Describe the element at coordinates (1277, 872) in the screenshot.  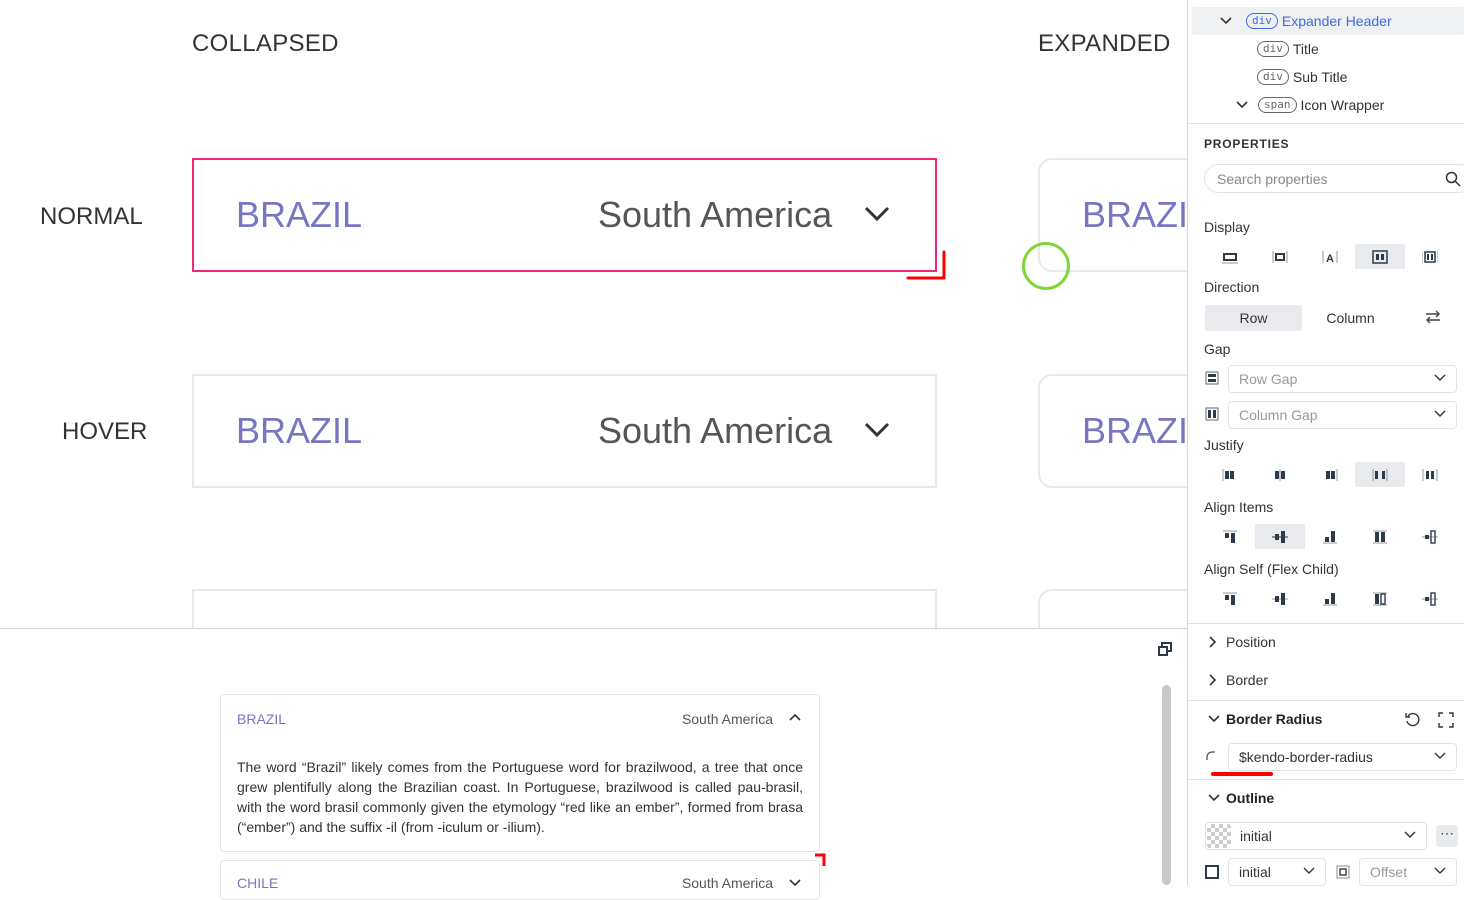
I see `outline-style-dropdown: initial` at that location.